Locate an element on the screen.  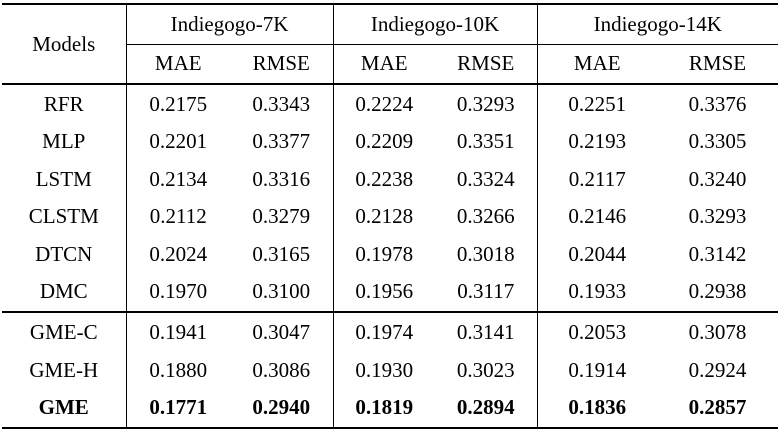
metric-value-cell: 0.3142 is located at coordinates (717, 253).